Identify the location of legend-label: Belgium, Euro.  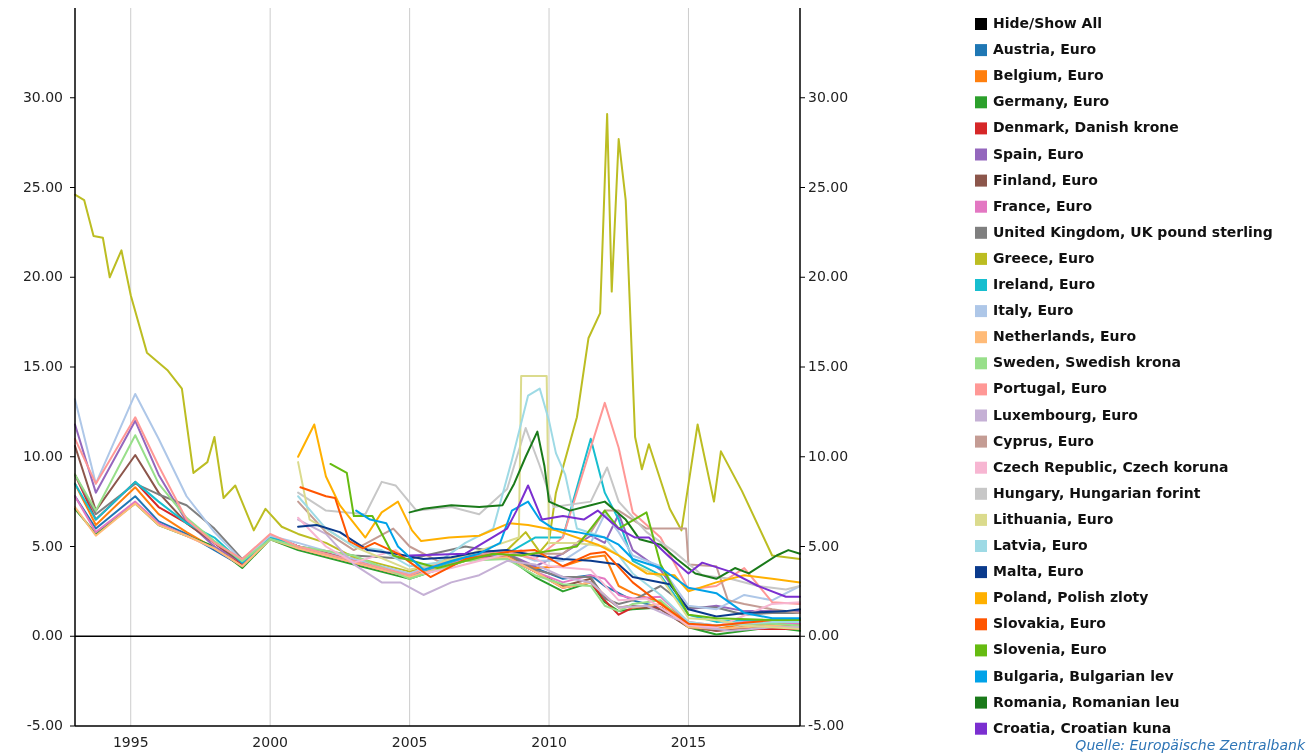
(1048, 75).